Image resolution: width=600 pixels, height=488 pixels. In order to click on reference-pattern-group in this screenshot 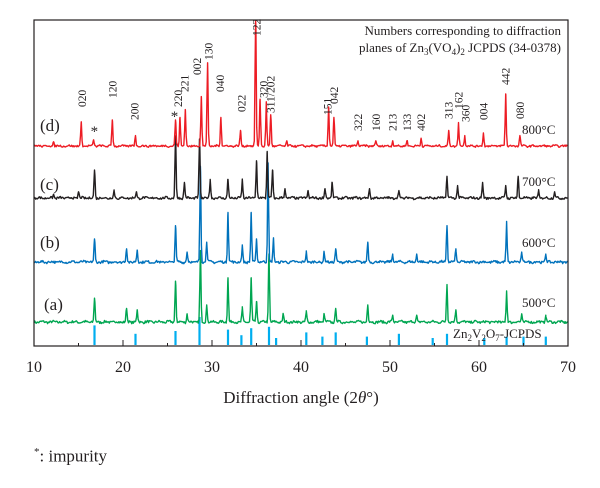, I will do `click(320, 331)`.